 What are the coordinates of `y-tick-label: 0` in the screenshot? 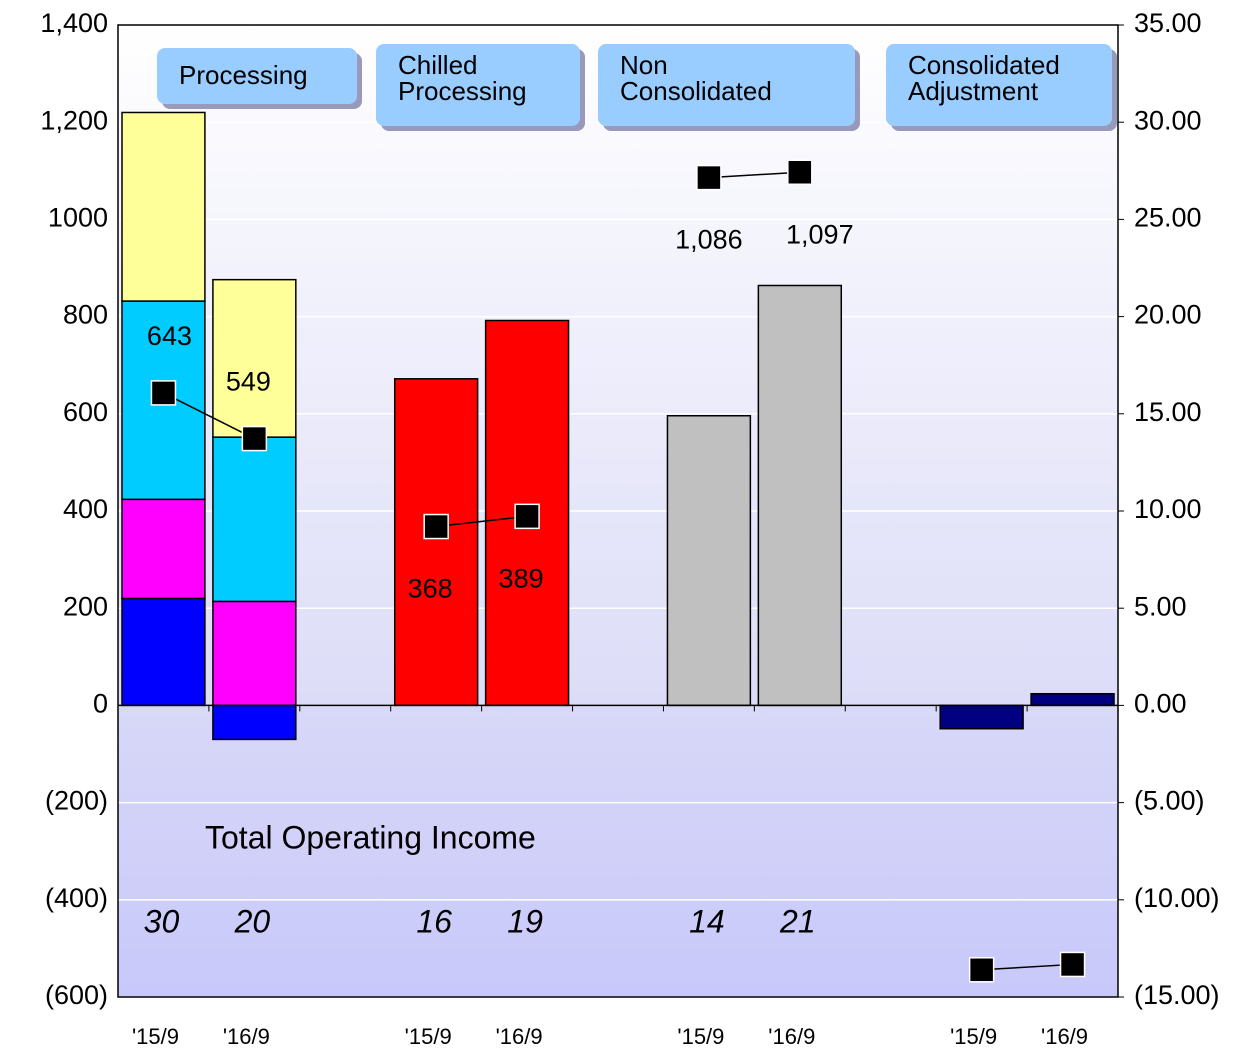 It's located at (100, 704).